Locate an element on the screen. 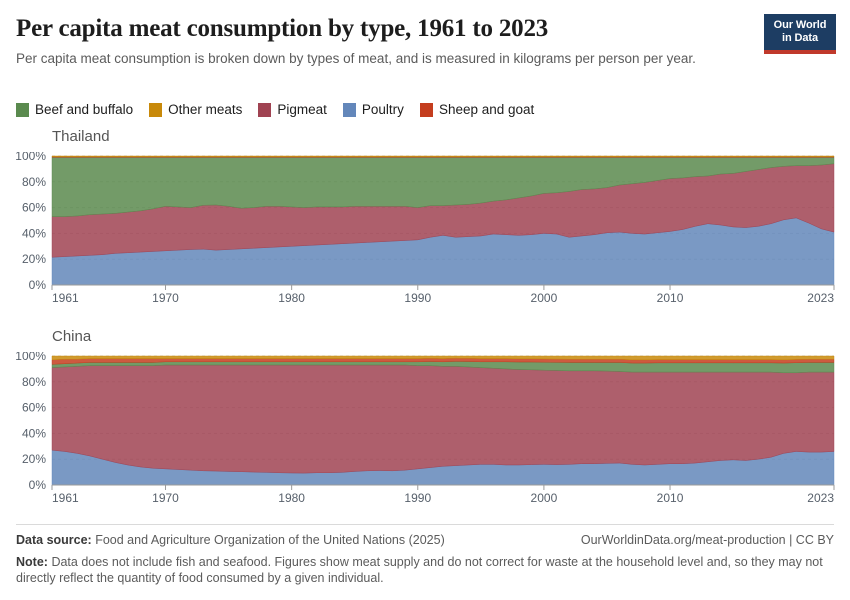 The height and width of the screenshot is (600, 850). legend-item: Beef and buffalo is located at coordinates (74, 109).